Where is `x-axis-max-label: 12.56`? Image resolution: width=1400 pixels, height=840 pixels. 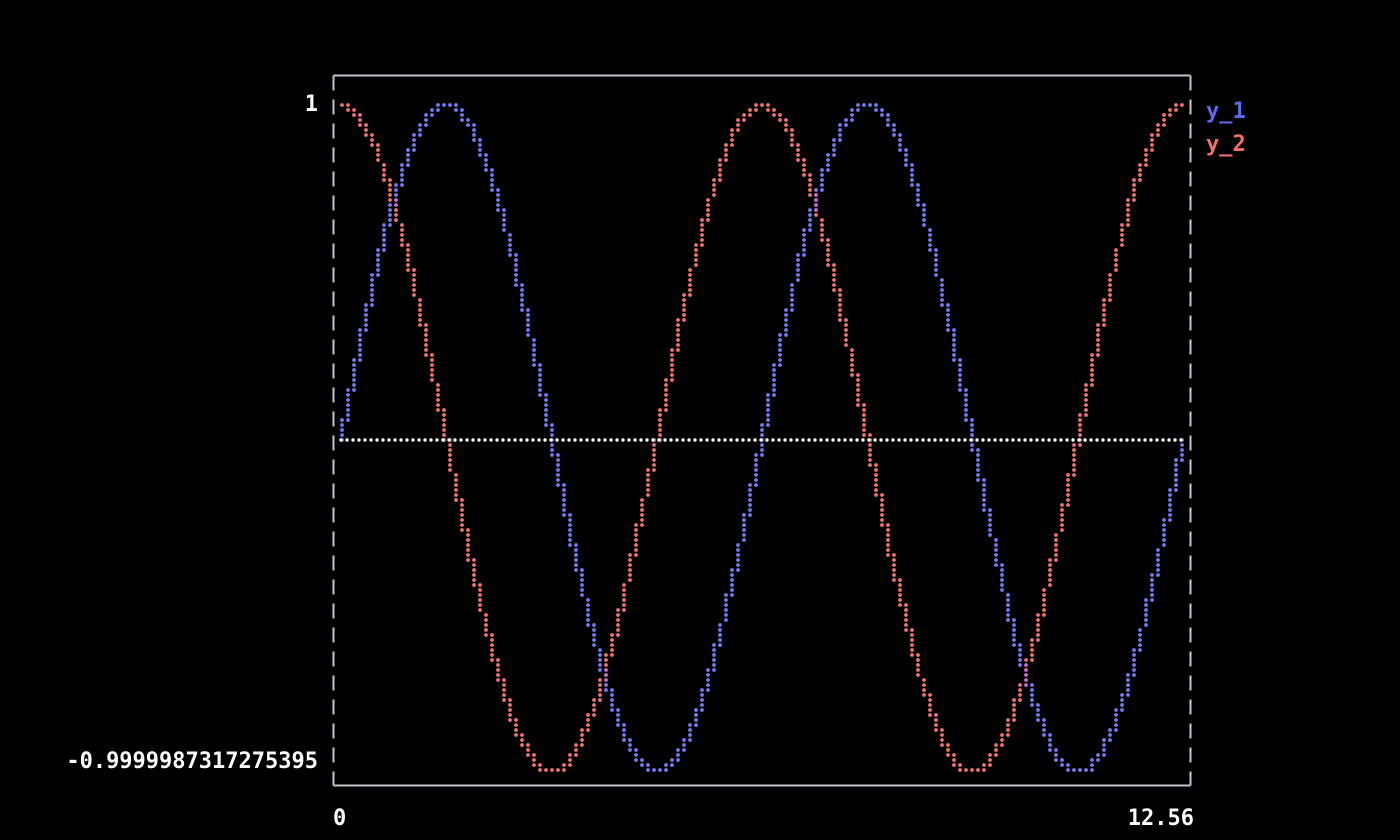
x-axis-max-label: 12.56 is located at coordinates (1160, 818).